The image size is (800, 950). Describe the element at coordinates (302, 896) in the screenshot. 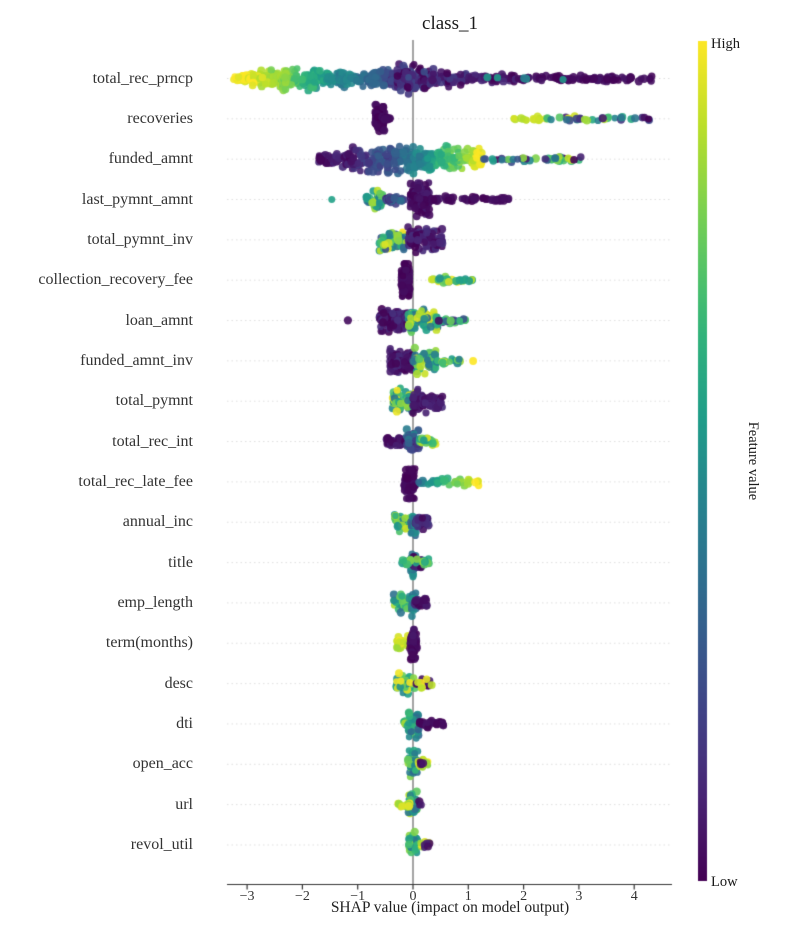

I see `x-tick-label: −2` at that location.